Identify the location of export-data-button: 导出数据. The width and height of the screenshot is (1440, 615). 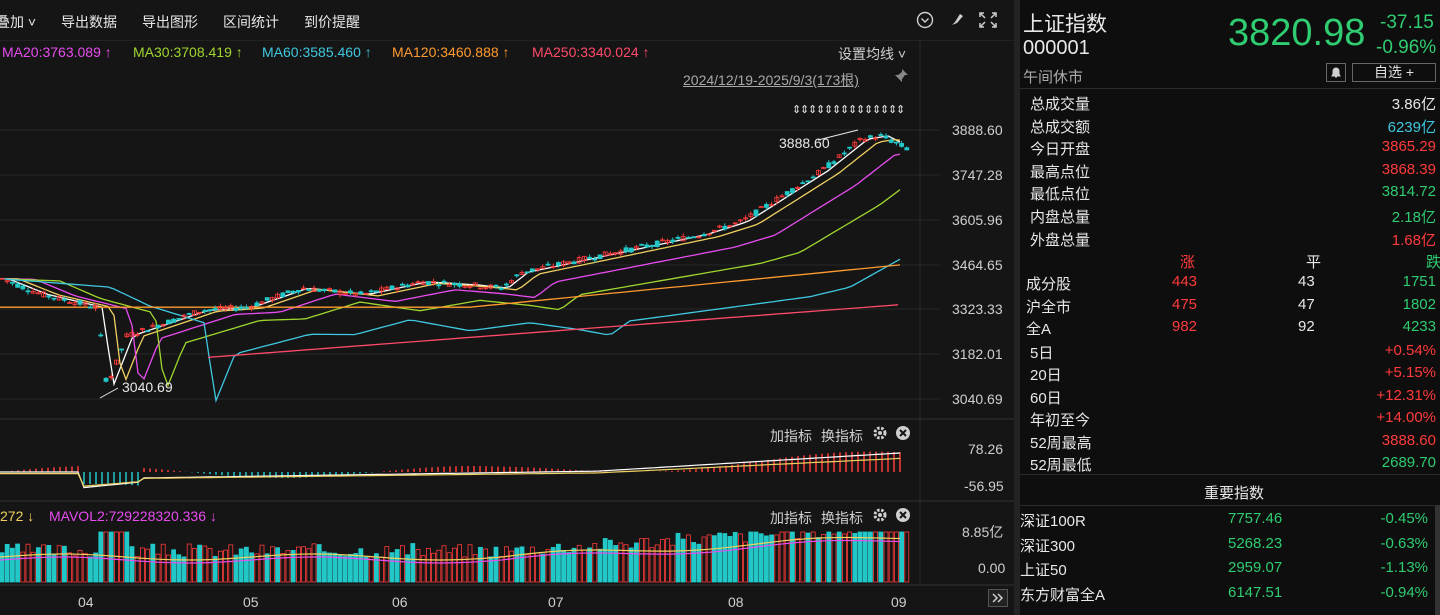
(89, 22).